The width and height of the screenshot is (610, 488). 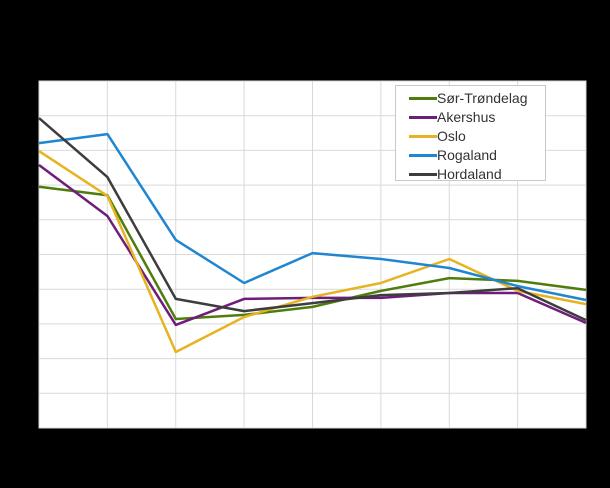 I want to click on legend-label-hordaland: Hordaland, so click(x=469, y=174).